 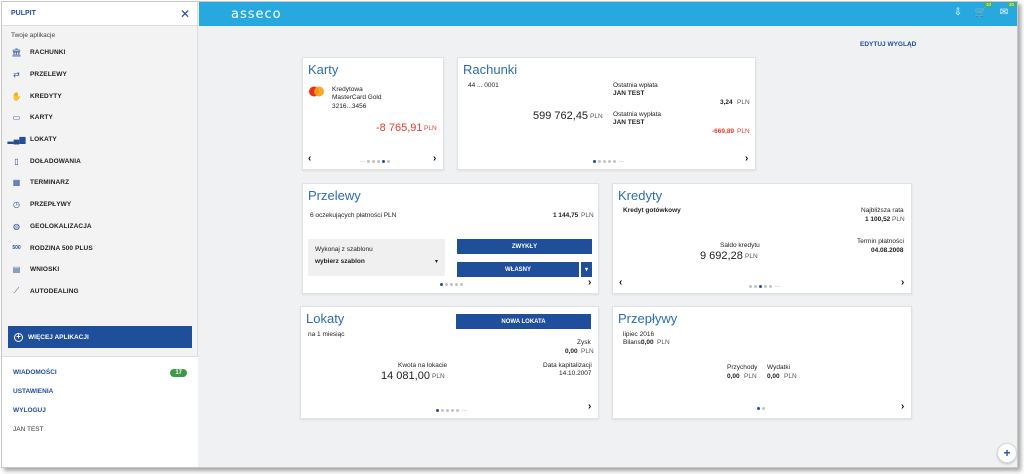 I want to click on sidebar-item-kredyty: ✋ KREDYTY, so click(x=99, y=96).